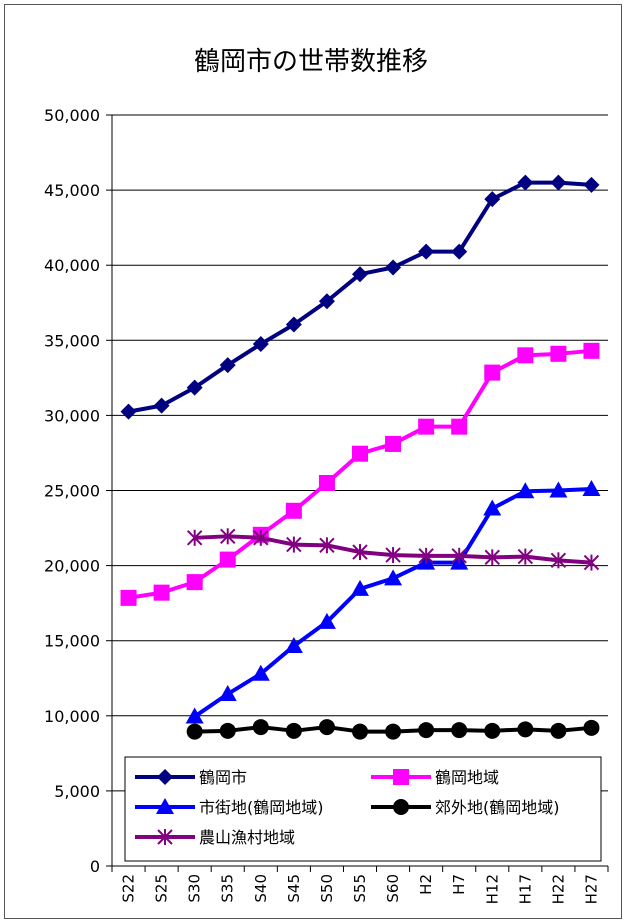 The width and height of the screenshot is (628, 920). Describe the element at coordinates (467, 777) in the screenshot. I see `legend-label: 鶴岡地域` at that location.